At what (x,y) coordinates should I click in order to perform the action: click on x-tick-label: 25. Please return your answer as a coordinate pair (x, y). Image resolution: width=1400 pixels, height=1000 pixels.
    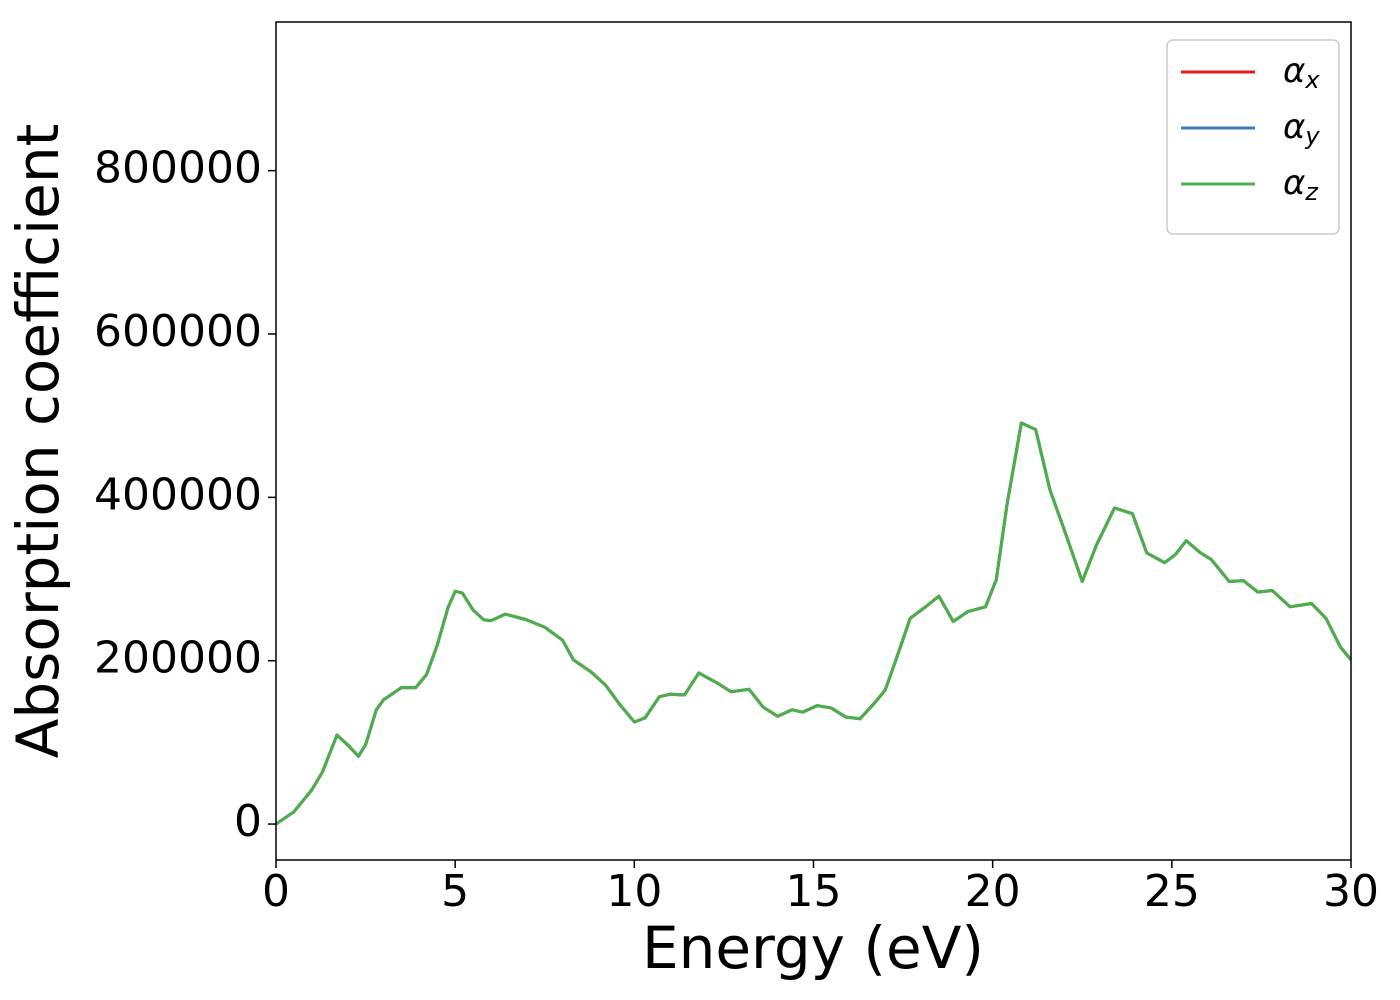
    Looking at the image, I should click on (1172, 891).